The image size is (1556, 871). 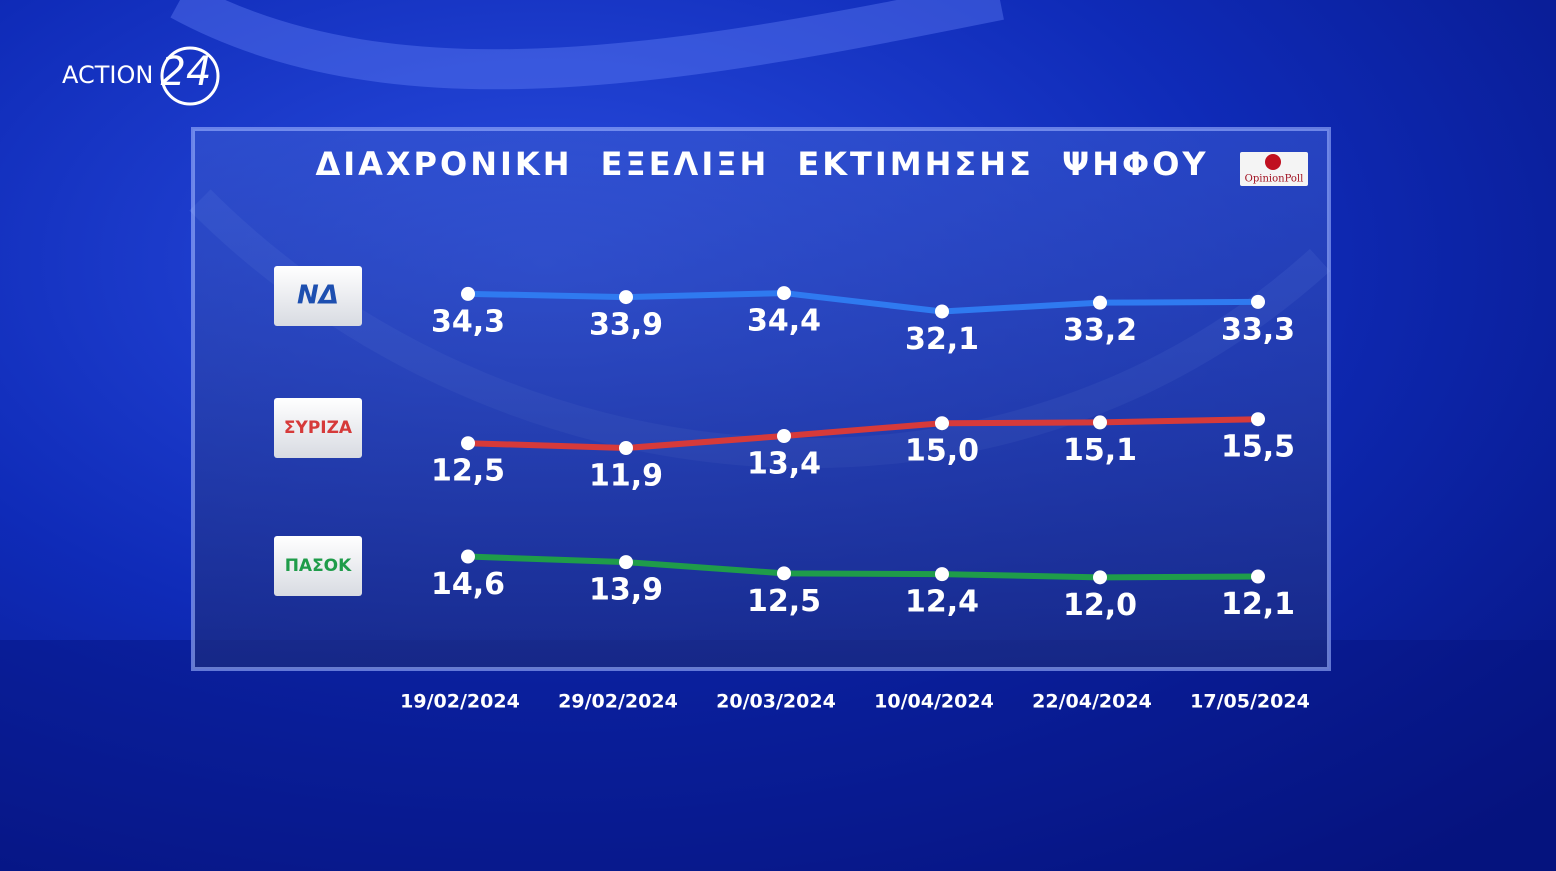 I want to click on x-tick-label: 20/03/2024, so click(x=776, y=702).